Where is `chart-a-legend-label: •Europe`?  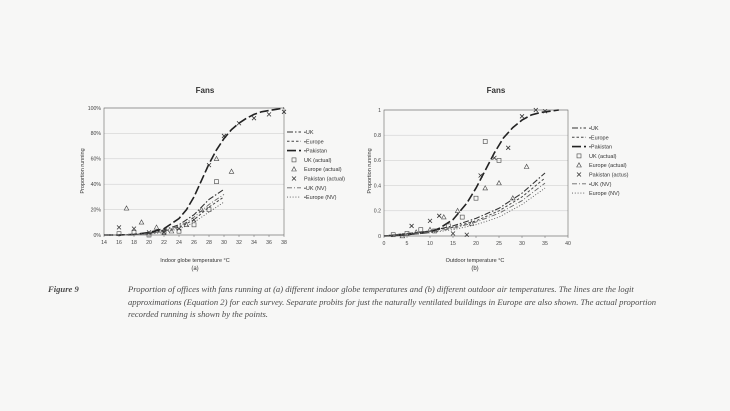 chart-a-legend-label: •Europe is located at coordinates (314, 142).